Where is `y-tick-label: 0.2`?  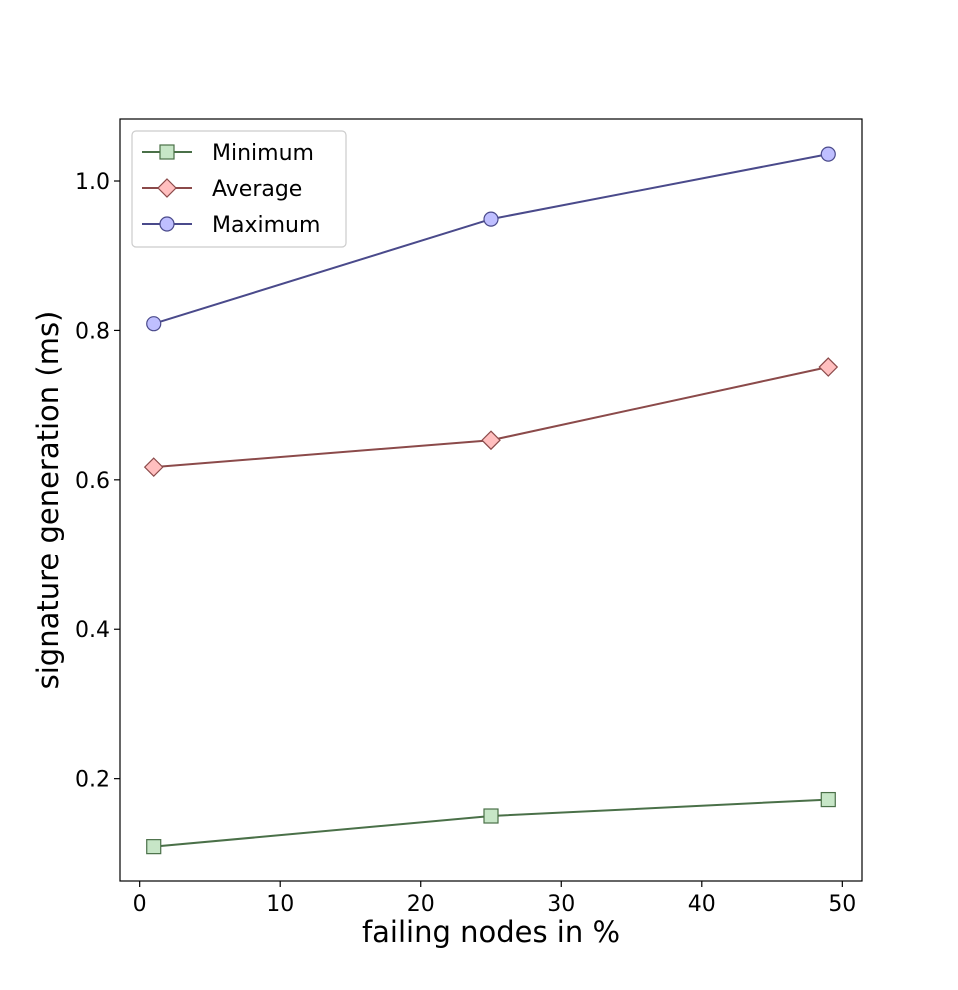
y-tick-label: 0.2 is located at coordinates (92, 780).